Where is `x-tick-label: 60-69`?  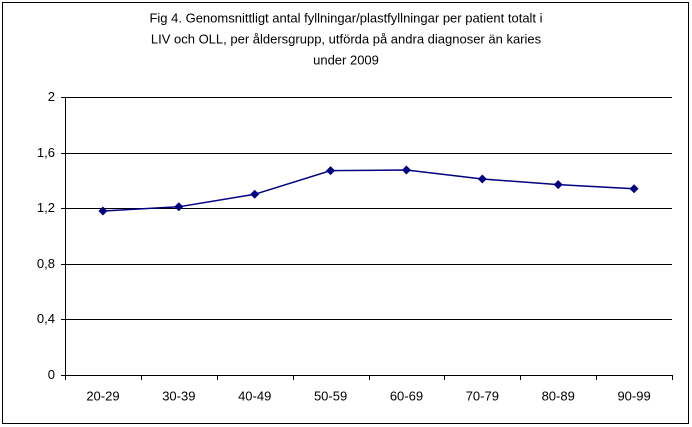 x-tick-label: 60-69 is located at coordinates (406, 395).